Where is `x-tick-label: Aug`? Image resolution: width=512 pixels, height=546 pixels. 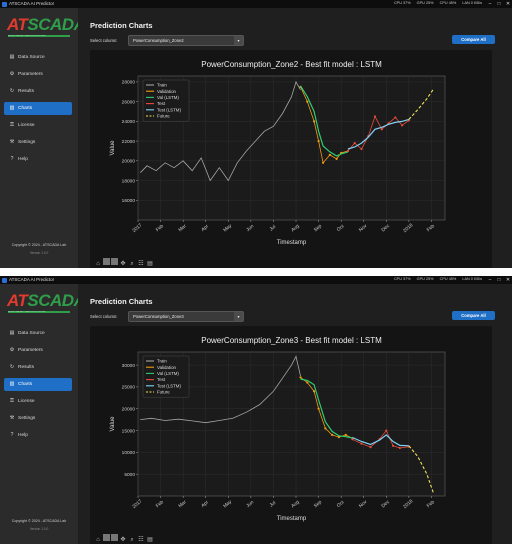
x-tick-label: Aug is located at coordinates (295, 504).